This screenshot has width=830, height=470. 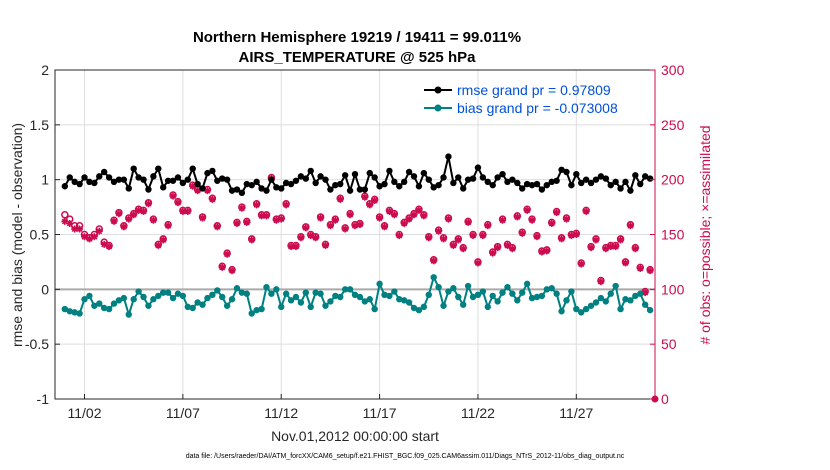 I want to click on x-tick-label: 11/02, so click(x=85, y=413).